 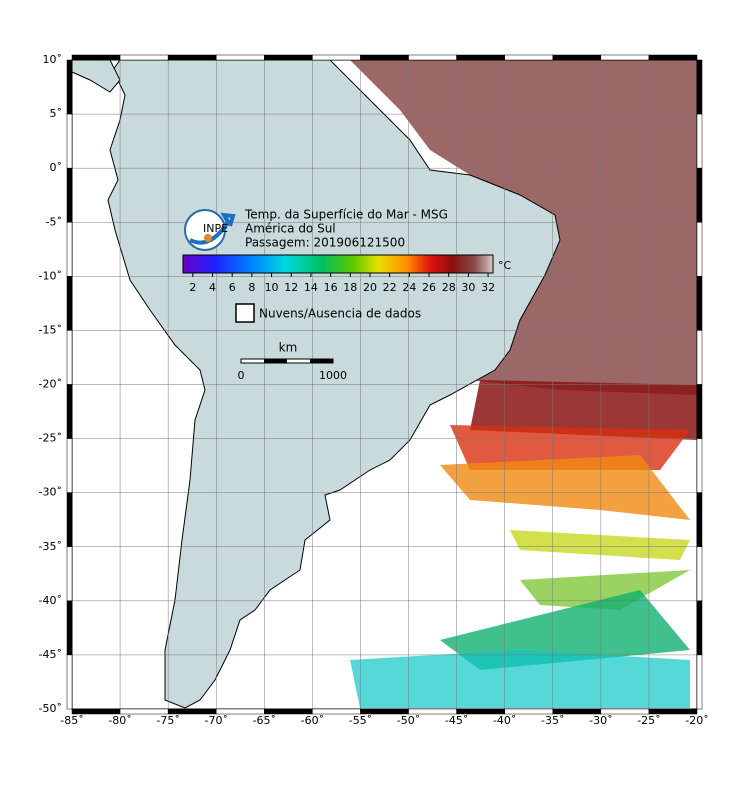 What do you see at coordinates (167, 720) in the screenshot?
I see `x-tick-label: -75˚` at bounding box center [167, 720].